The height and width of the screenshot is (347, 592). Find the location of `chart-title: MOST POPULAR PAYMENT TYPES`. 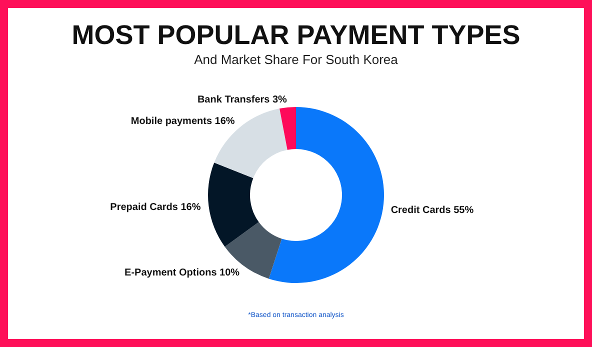

chart-title: MOST POPULAR PAYMENT TYPES is located at coordinates (296, 35).